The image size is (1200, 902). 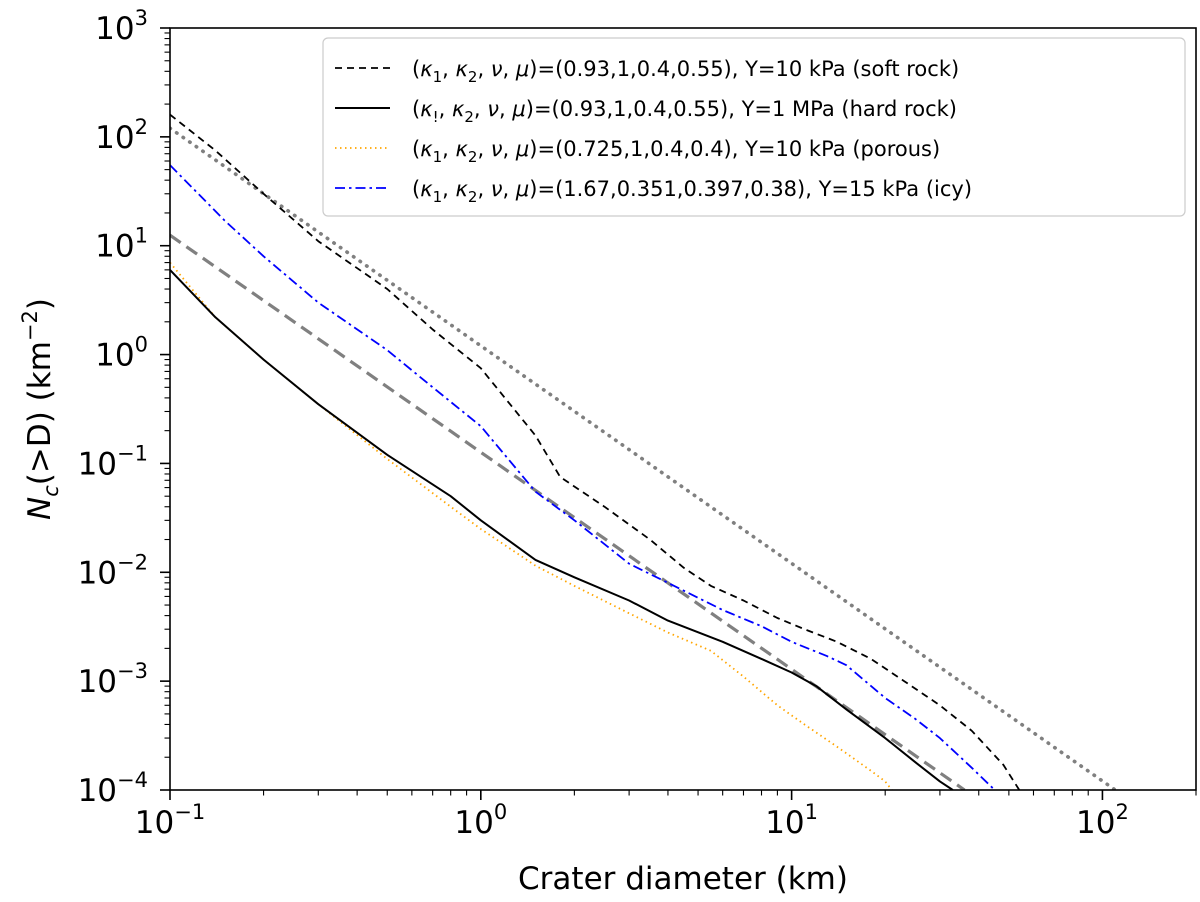 I want to click on y-tick-label: 10¹, so click(x=121, y=244).